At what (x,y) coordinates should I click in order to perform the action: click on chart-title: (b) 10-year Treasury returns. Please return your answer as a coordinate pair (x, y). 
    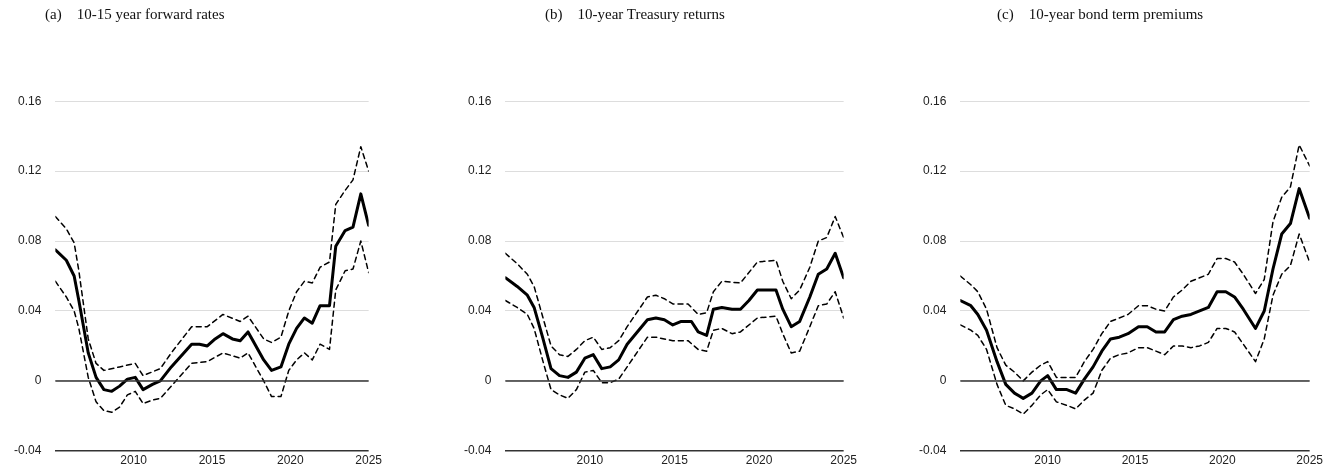
    Looking at the image, I should click on (635, 14).